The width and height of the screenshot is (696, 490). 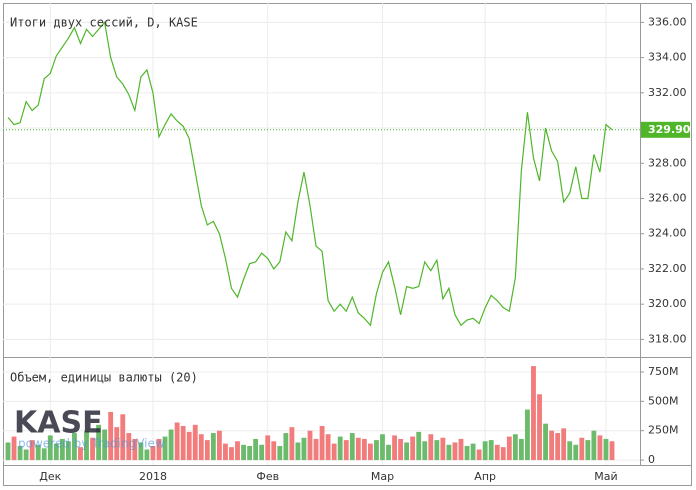 I want to click on y-tick-label: 326.00, so click(x=667, y=197).